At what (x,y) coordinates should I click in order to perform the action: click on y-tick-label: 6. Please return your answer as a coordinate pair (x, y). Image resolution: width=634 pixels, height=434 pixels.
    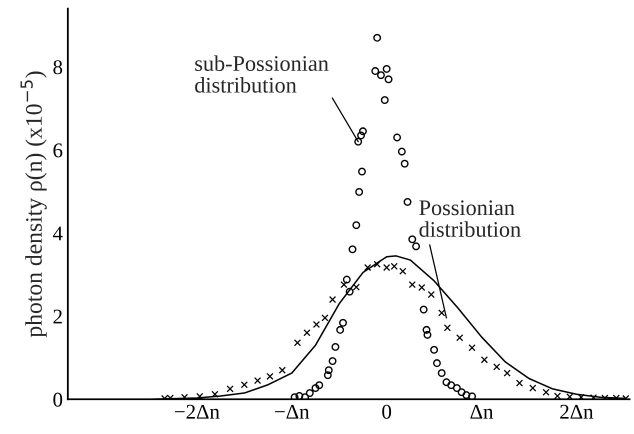
    Looking at the image, I should click on (57, 150).